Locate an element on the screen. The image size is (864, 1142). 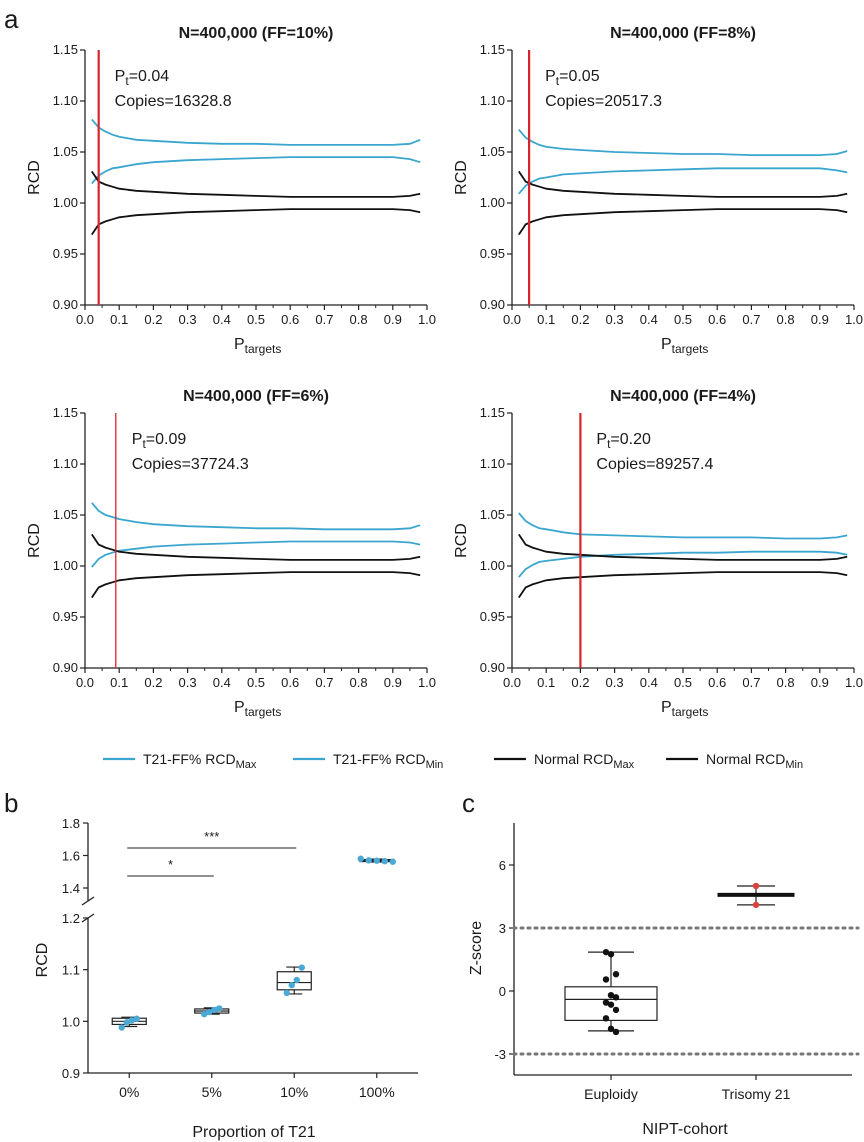
x-tick-label: 0% is located at coordinates (129, 1092).